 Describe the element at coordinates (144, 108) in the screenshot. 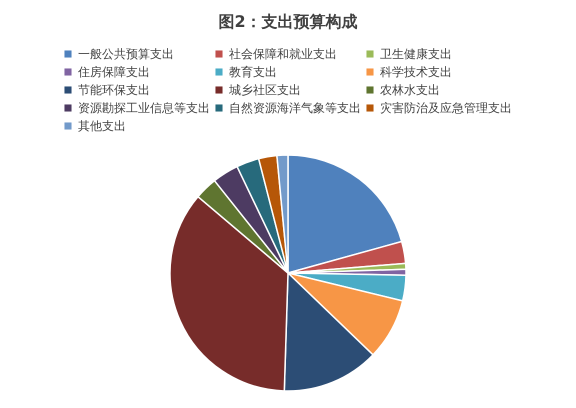

I see `legend-label: 资源勘探工业信息等支出` at that location.